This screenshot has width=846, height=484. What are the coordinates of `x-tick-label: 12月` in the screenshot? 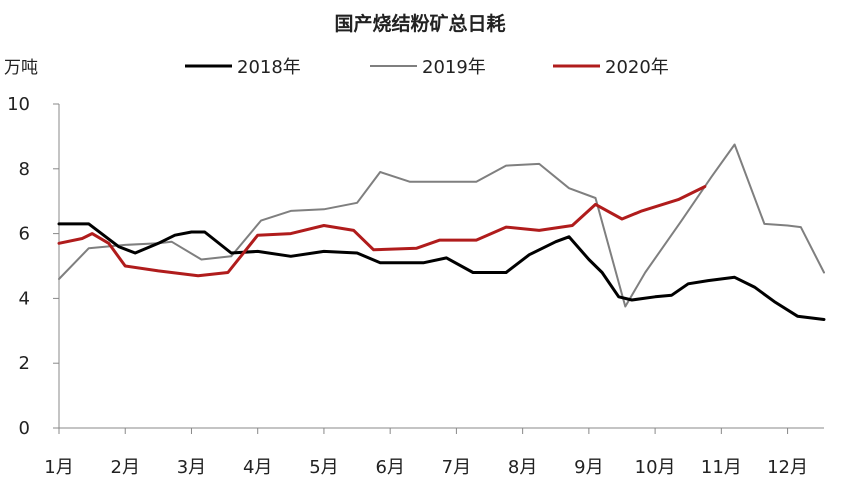 It's located at (787, 467).